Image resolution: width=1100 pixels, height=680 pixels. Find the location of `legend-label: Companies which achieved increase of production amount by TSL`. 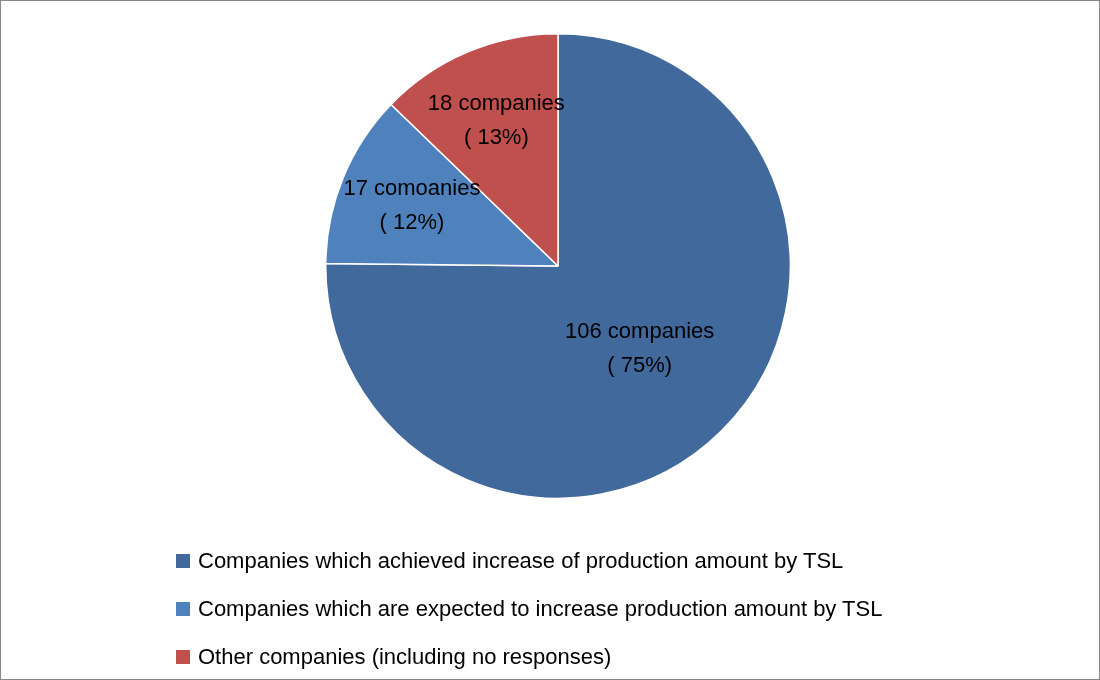

legend-label: Companies which achieved increase of production amount by TSL is located at coordinates (521, 561).